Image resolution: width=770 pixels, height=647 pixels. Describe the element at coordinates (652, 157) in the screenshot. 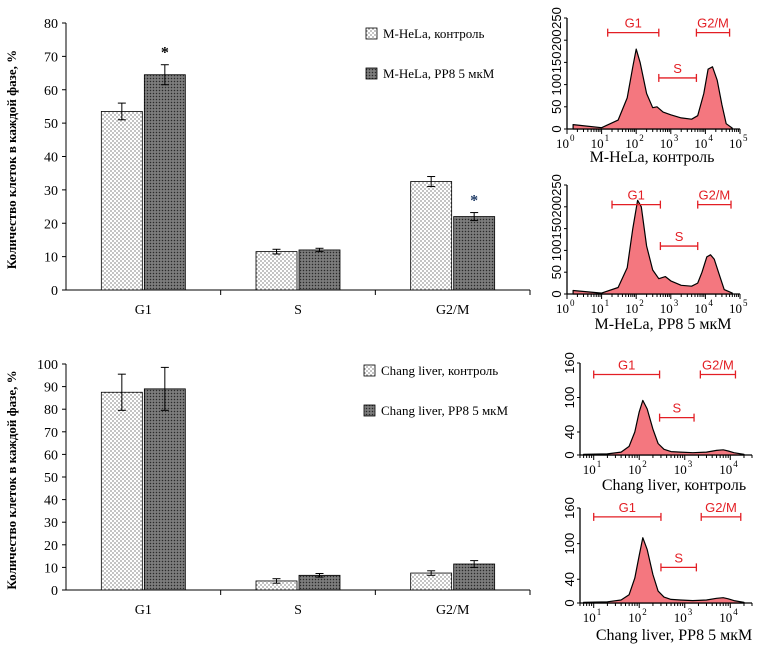

I see `histogram-title: M-HeLa, контроль` at that location.